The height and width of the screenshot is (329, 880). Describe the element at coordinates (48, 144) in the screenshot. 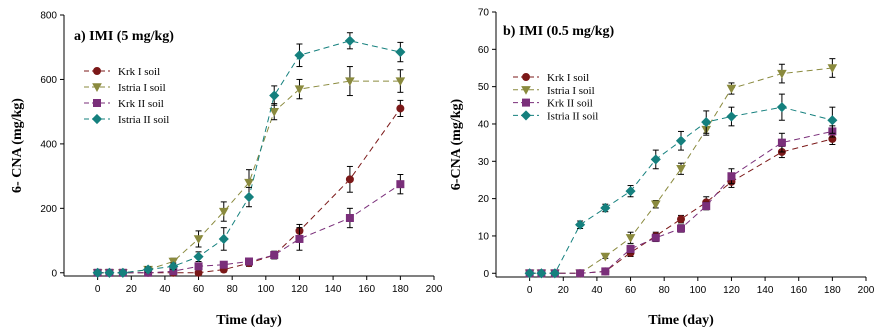

I see `y-tick-label: 400` at that location.